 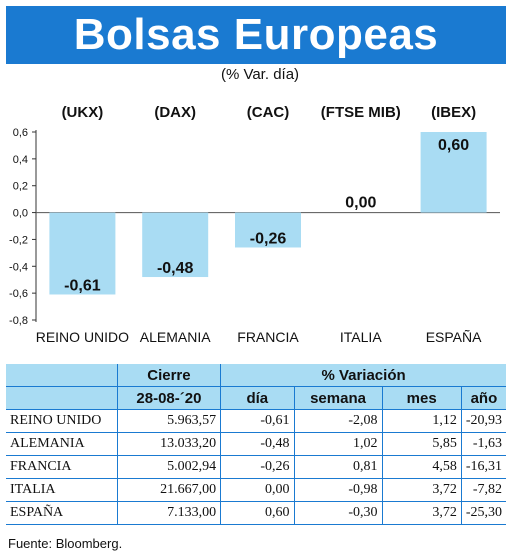 I want to click on table-header-row-1: Cierre % Variación, so click(x=256, y=375).